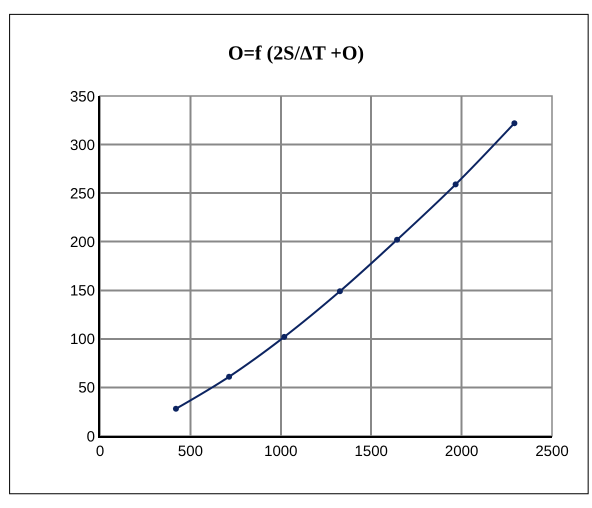 This screenshot has width=592, height=508. Describe the element at coordinates (552, 451) in the screenshot. I see `x-tick-label: 2500` at that location.